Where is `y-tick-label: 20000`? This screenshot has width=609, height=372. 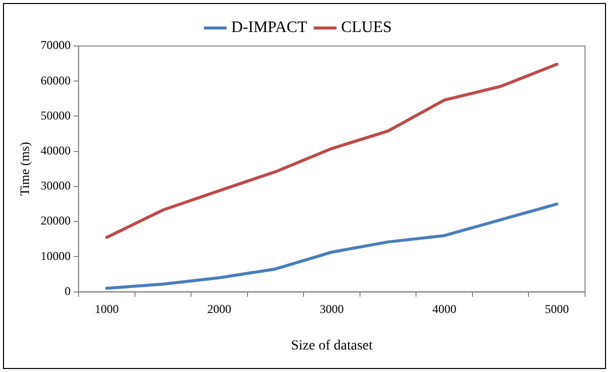 y-tick-label: 20000 is located at coordinates (55, 221).